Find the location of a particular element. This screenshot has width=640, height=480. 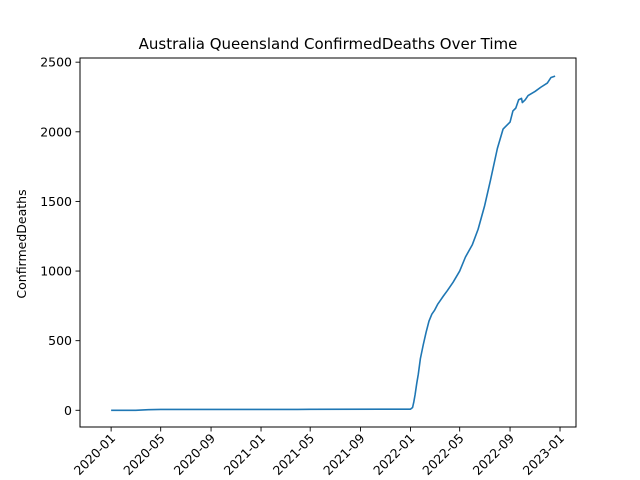

y-tick-label: 1500 is located at coordinates (56, 201).